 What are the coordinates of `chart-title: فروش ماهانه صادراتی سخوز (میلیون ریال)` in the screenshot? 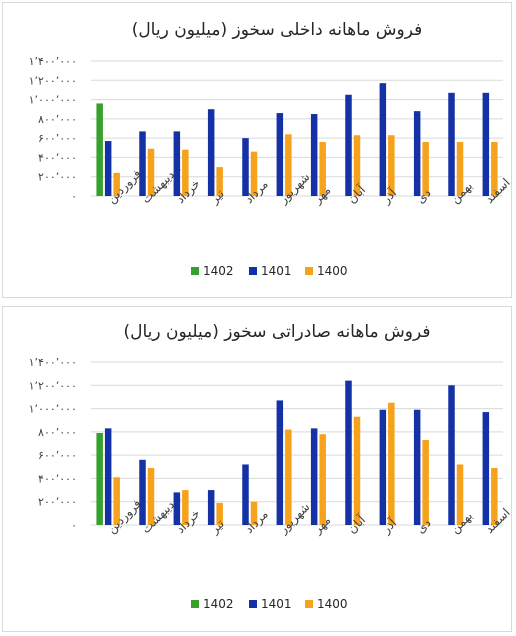 It's located at (277, 332).